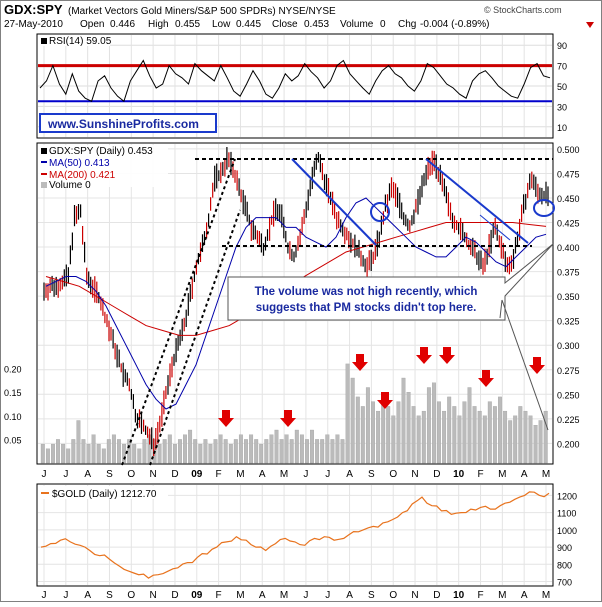  What do you see at coordinates (296, 595) in the screenshot?
I see `gold-x-axis: J J A S O N D 09 F M A M J J A S O N D 10 F M A M` at bounding box center [296, 595].